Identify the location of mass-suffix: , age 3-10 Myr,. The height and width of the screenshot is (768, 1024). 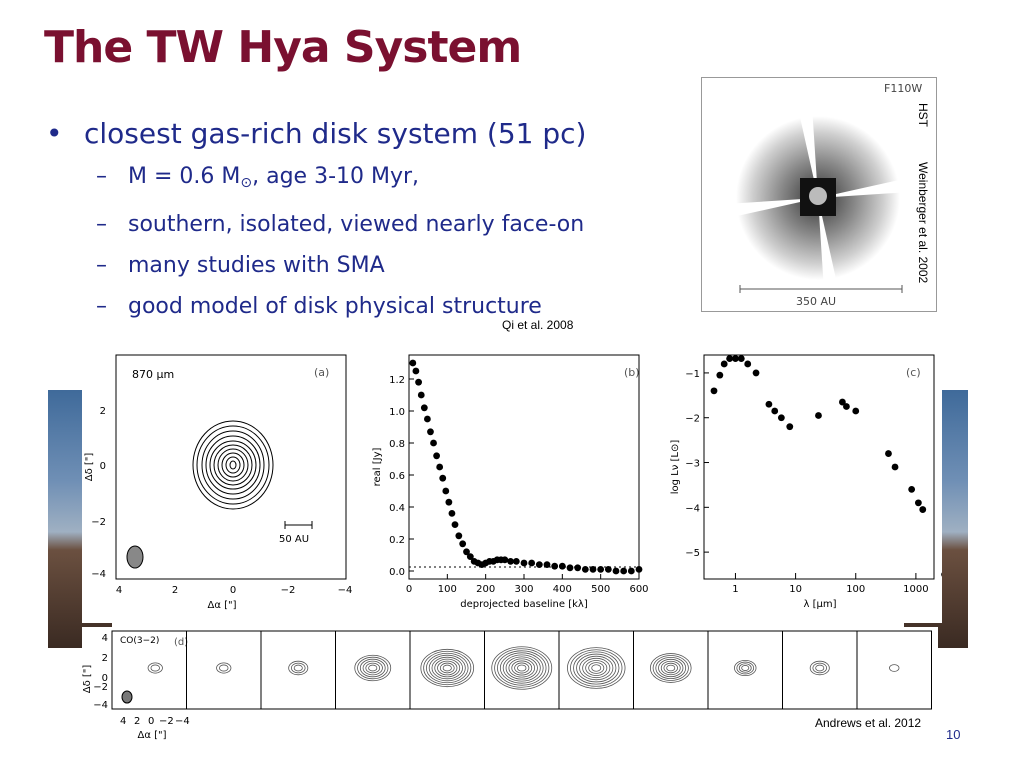
(336, 176).